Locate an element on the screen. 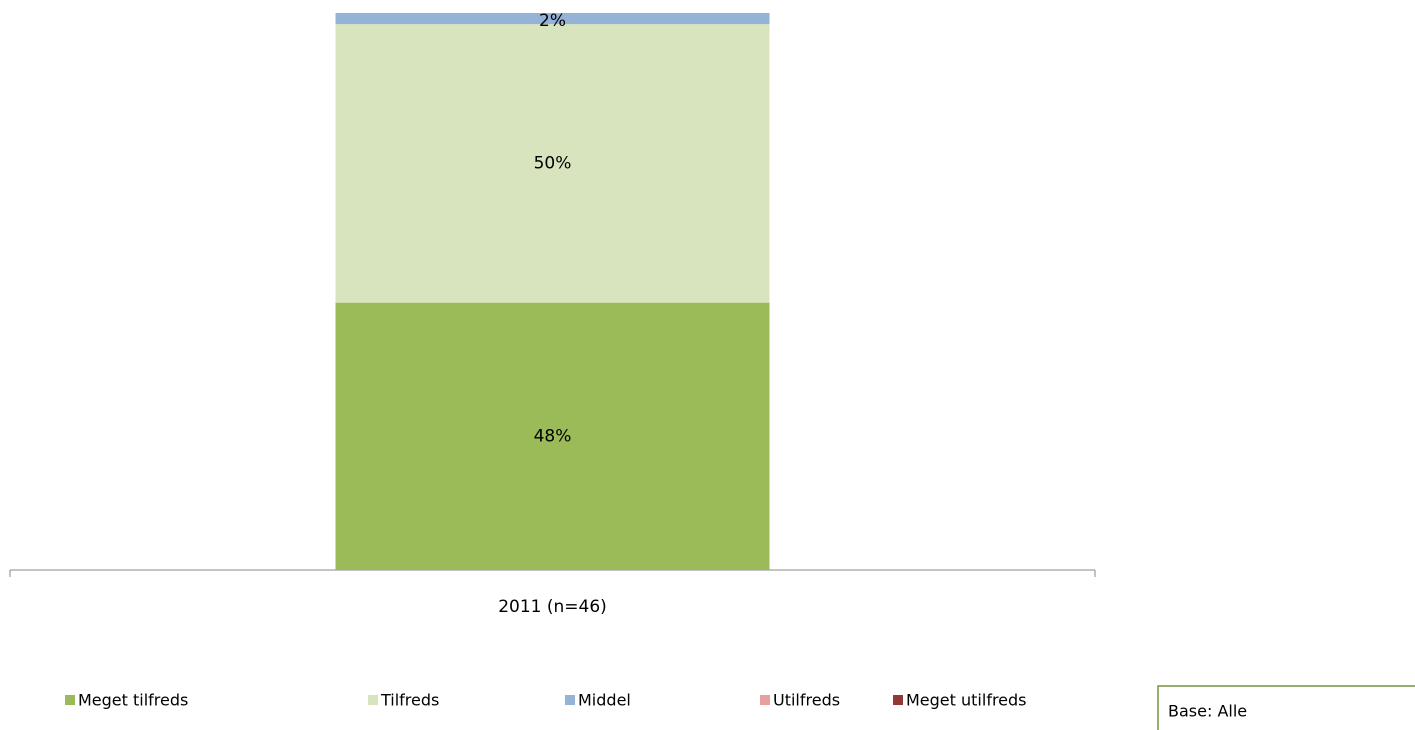 This screenshot has height=730, width=1415. data-label: 50% is located at coordinates (553, 163).